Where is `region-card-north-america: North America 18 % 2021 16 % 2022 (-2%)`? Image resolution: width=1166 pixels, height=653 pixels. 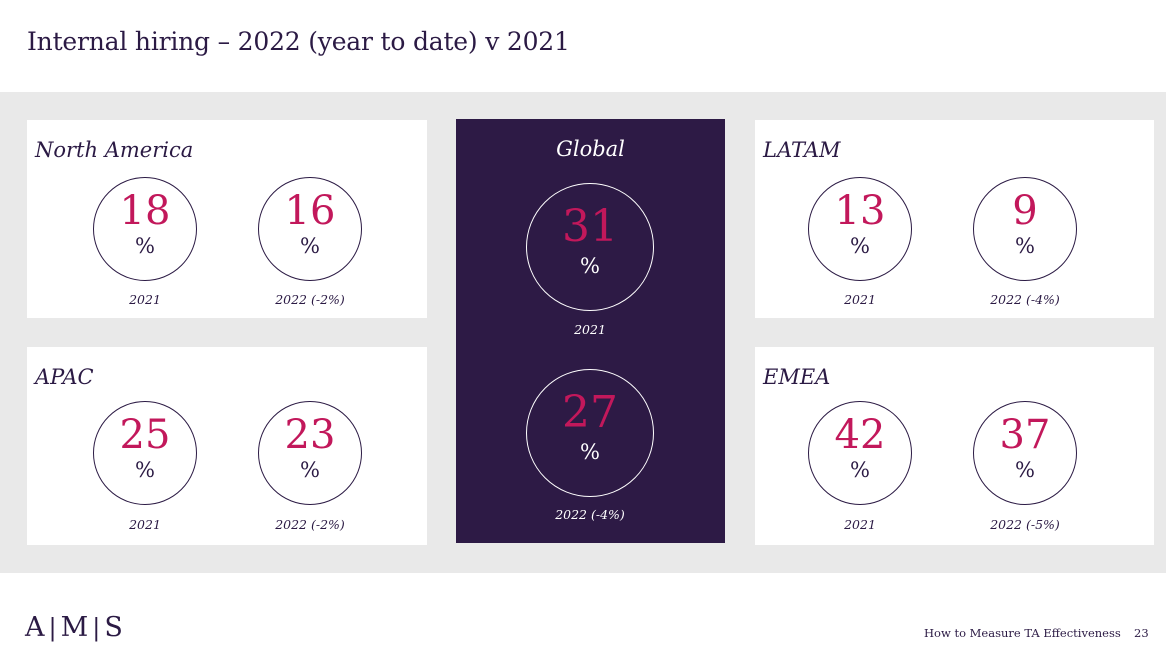
region-card-north-america: North America 18 % 2021 16 % 2022 (-2%) is located at coordinates (227, 219).